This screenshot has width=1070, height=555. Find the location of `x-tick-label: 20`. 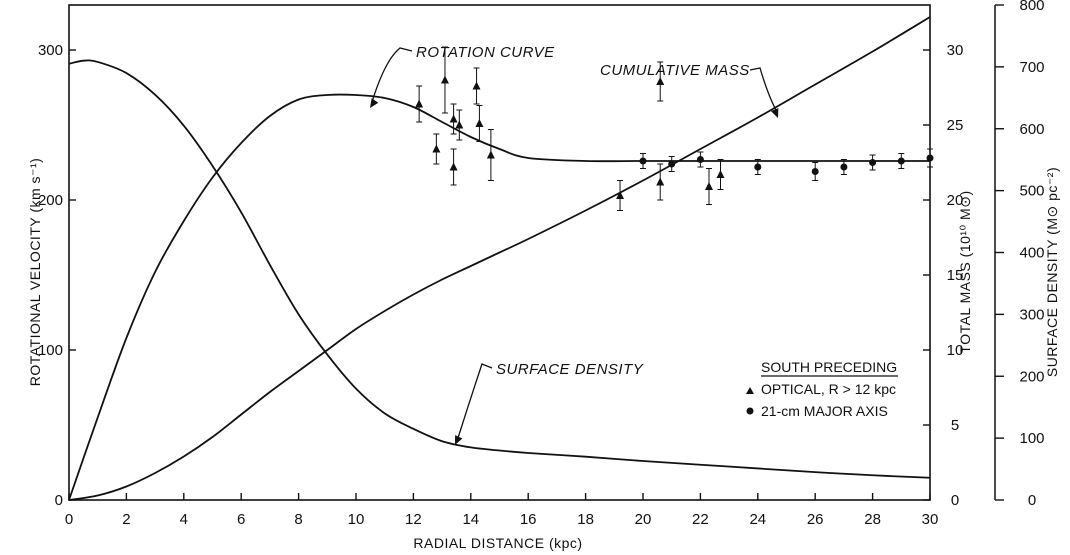

x-tick-label: 20 is located at coordinates (643, 519).